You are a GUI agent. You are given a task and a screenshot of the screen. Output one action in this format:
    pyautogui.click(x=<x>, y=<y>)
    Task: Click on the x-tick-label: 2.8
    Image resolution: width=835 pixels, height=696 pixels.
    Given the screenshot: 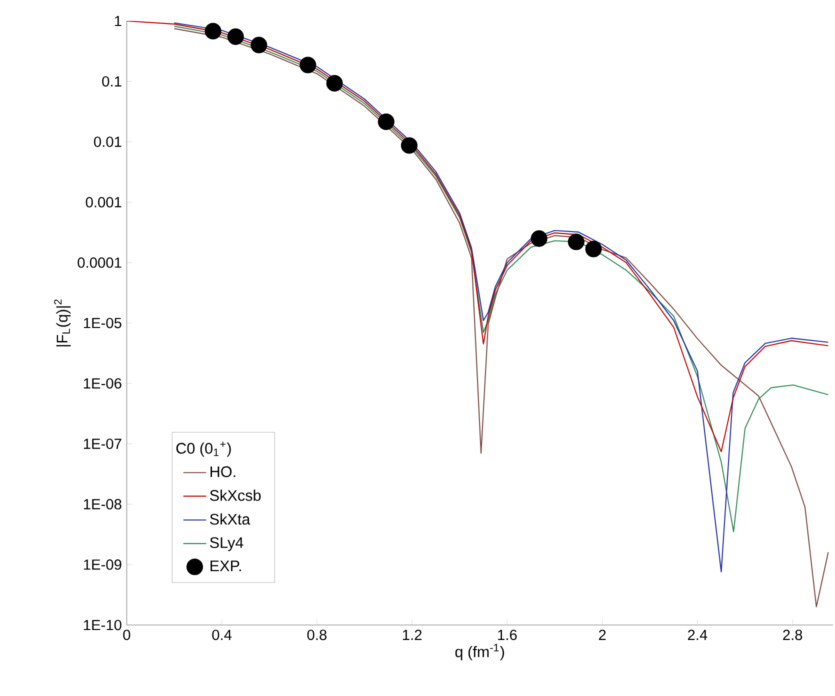 What is the action you would take?
    pyautogui.click(x=792, y=635)
    